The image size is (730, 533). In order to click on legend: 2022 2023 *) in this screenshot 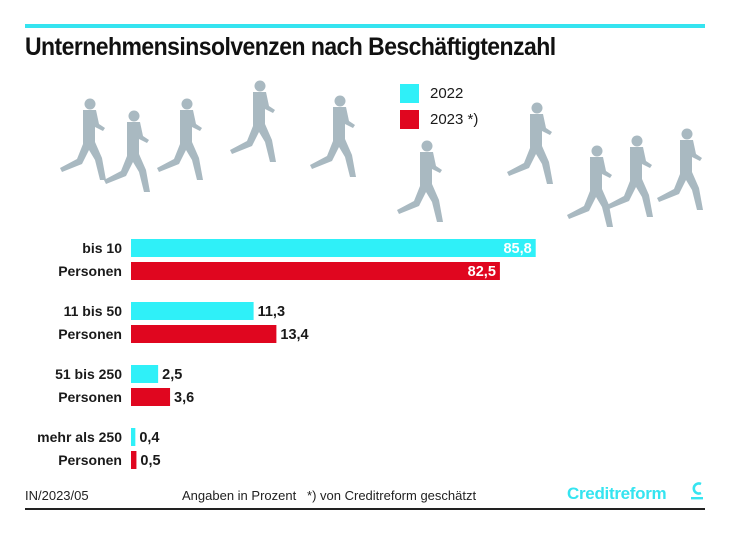, I will do `click(439, 106)`.